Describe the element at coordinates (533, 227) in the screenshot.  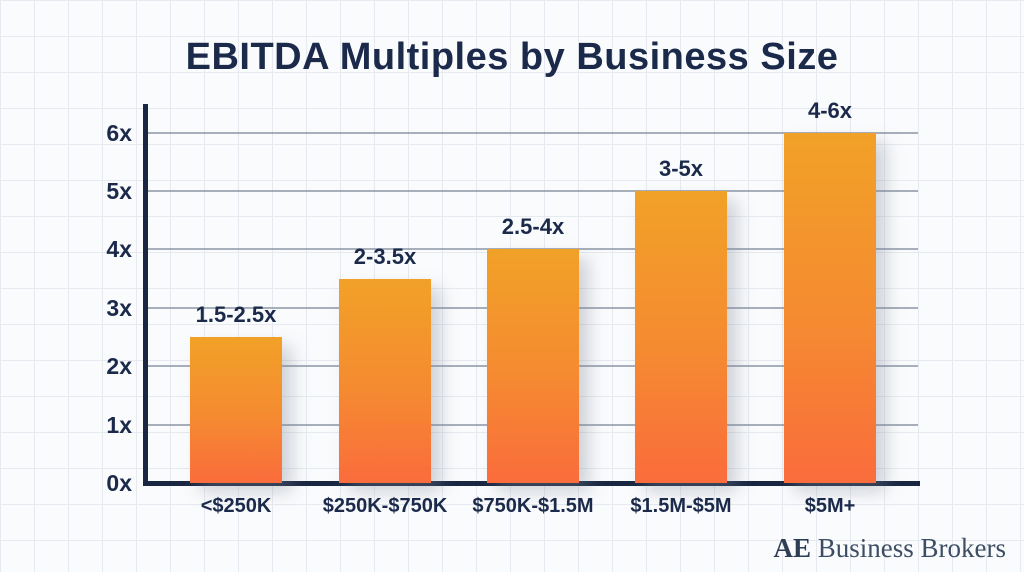
I see `bar-value-label-2.5-4x: 2.5-4x` at that location.